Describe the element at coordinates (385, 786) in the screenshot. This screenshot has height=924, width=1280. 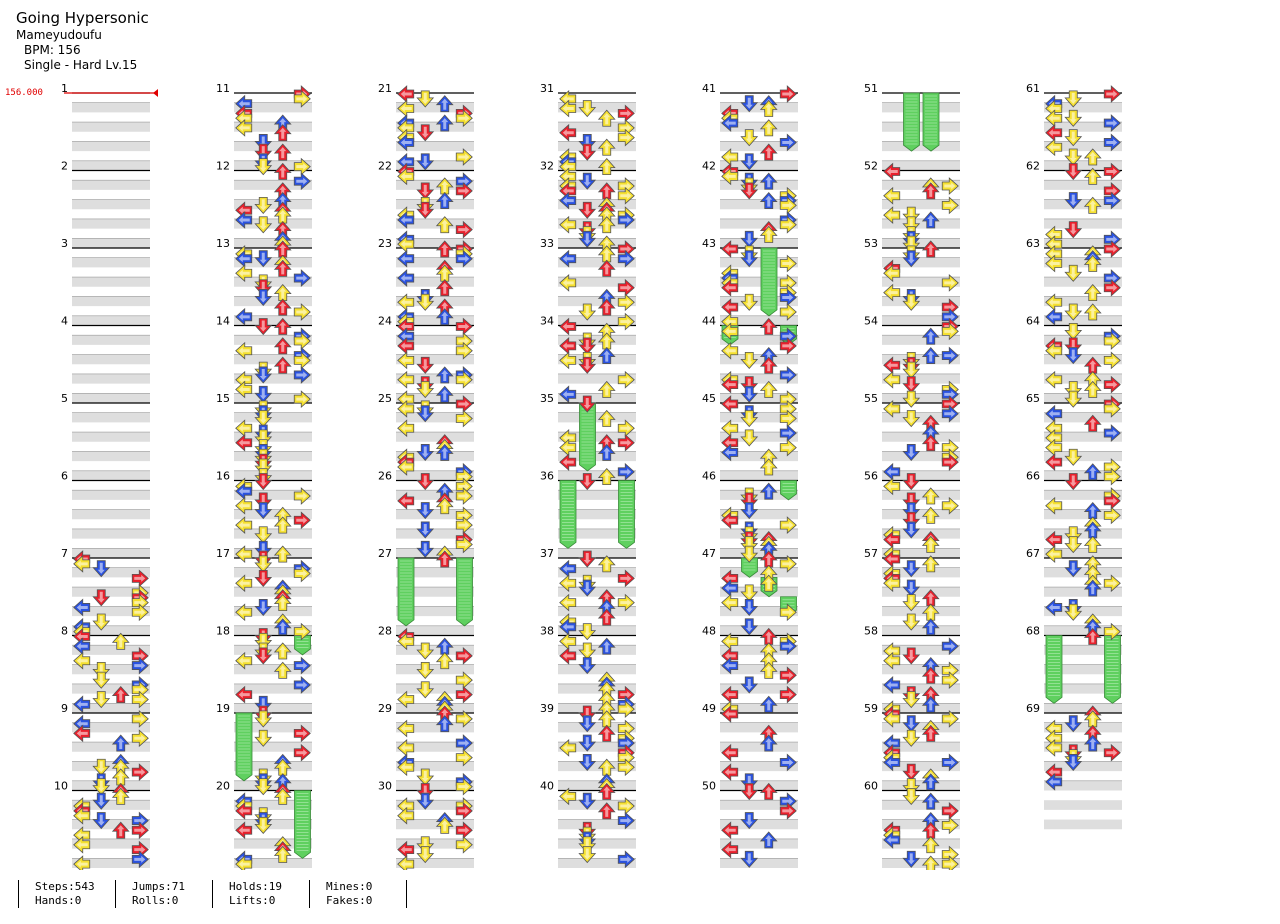
I see `measure-number: 30` at that location.